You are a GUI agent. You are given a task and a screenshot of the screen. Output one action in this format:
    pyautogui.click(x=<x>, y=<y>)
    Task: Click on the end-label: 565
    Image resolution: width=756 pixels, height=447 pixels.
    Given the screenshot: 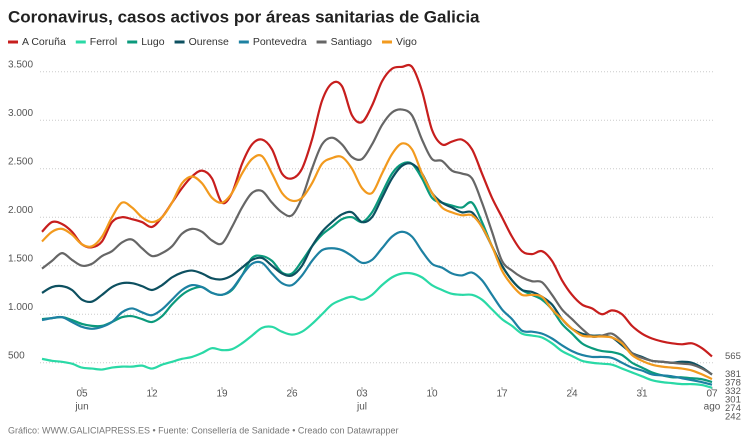 What is the action you would take?
    pyautogui.click(x=733, y=356)
    